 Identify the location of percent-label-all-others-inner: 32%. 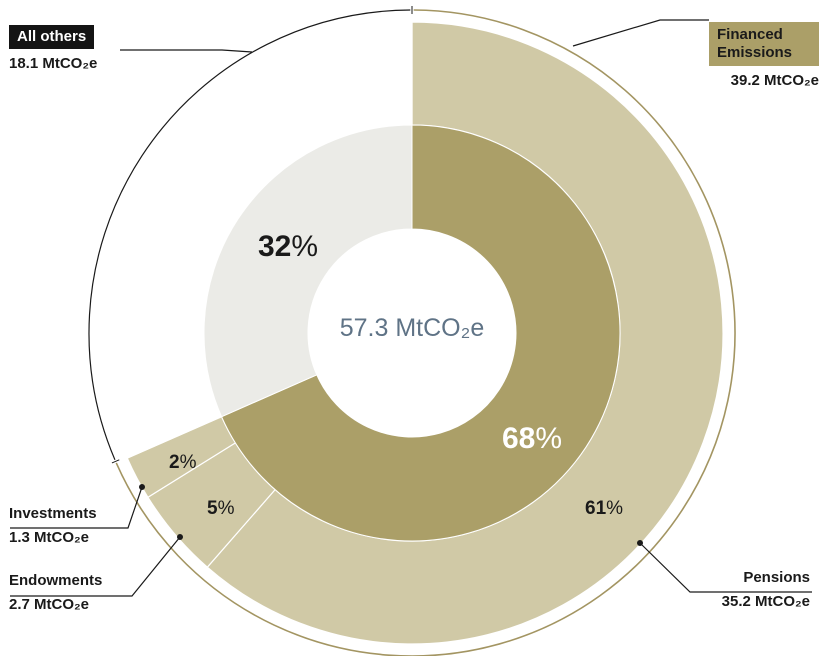
(288, 247).